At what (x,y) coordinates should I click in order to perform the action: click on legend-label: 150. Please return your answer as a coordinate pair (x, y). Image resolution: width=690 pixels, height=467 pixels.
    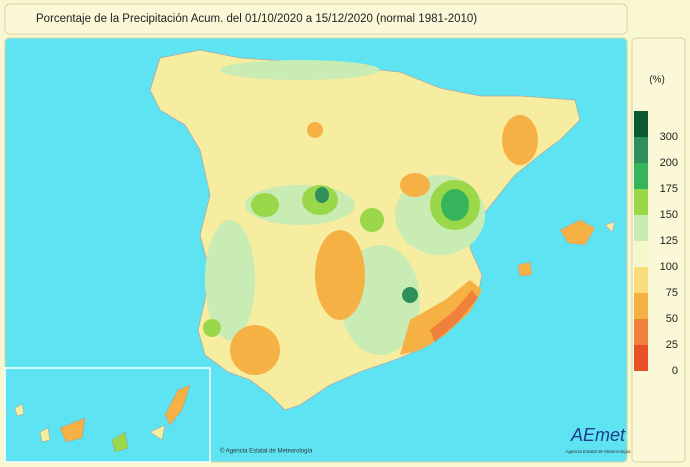
    Looking at the image, I should click on (669, 215).